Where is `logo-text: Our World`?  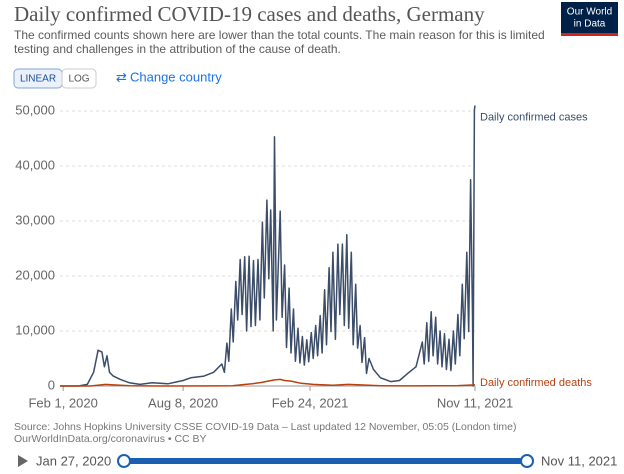 logo-text: Our World is located at coordinates (589, 12).